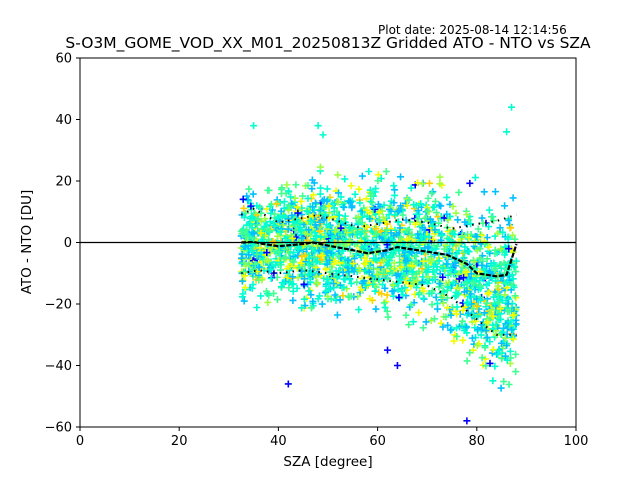 The image size is (640, 480). I want to click on x-tick-label: 80, so click(477, 441).